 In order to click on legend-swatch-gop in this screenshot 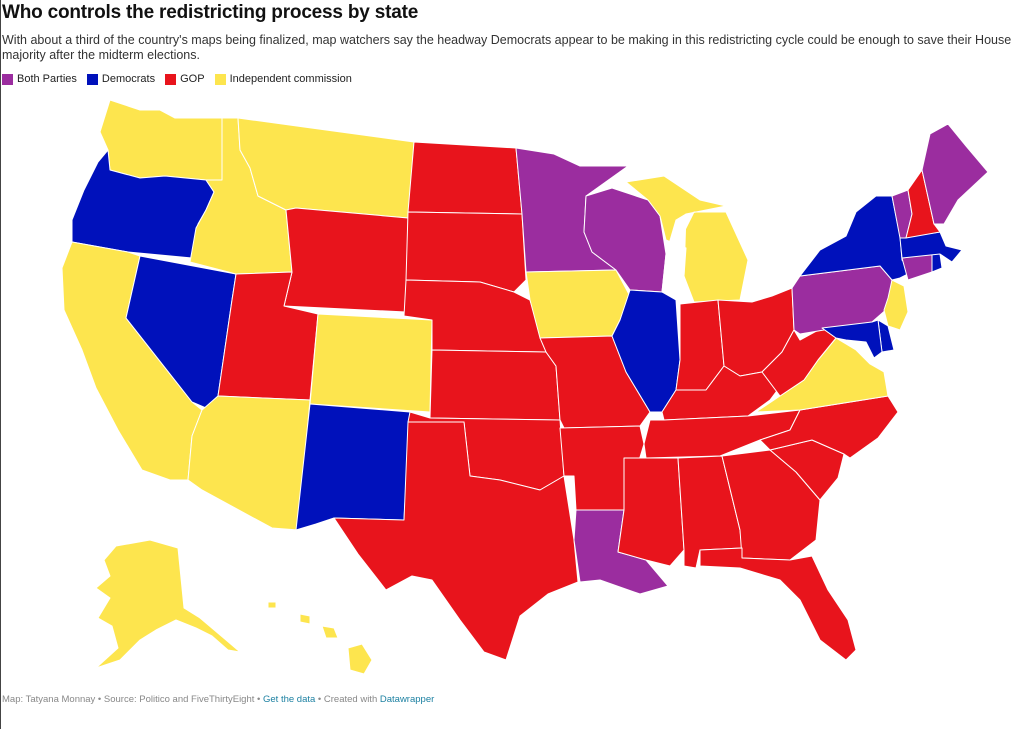, I will do `click(171, 79)`.